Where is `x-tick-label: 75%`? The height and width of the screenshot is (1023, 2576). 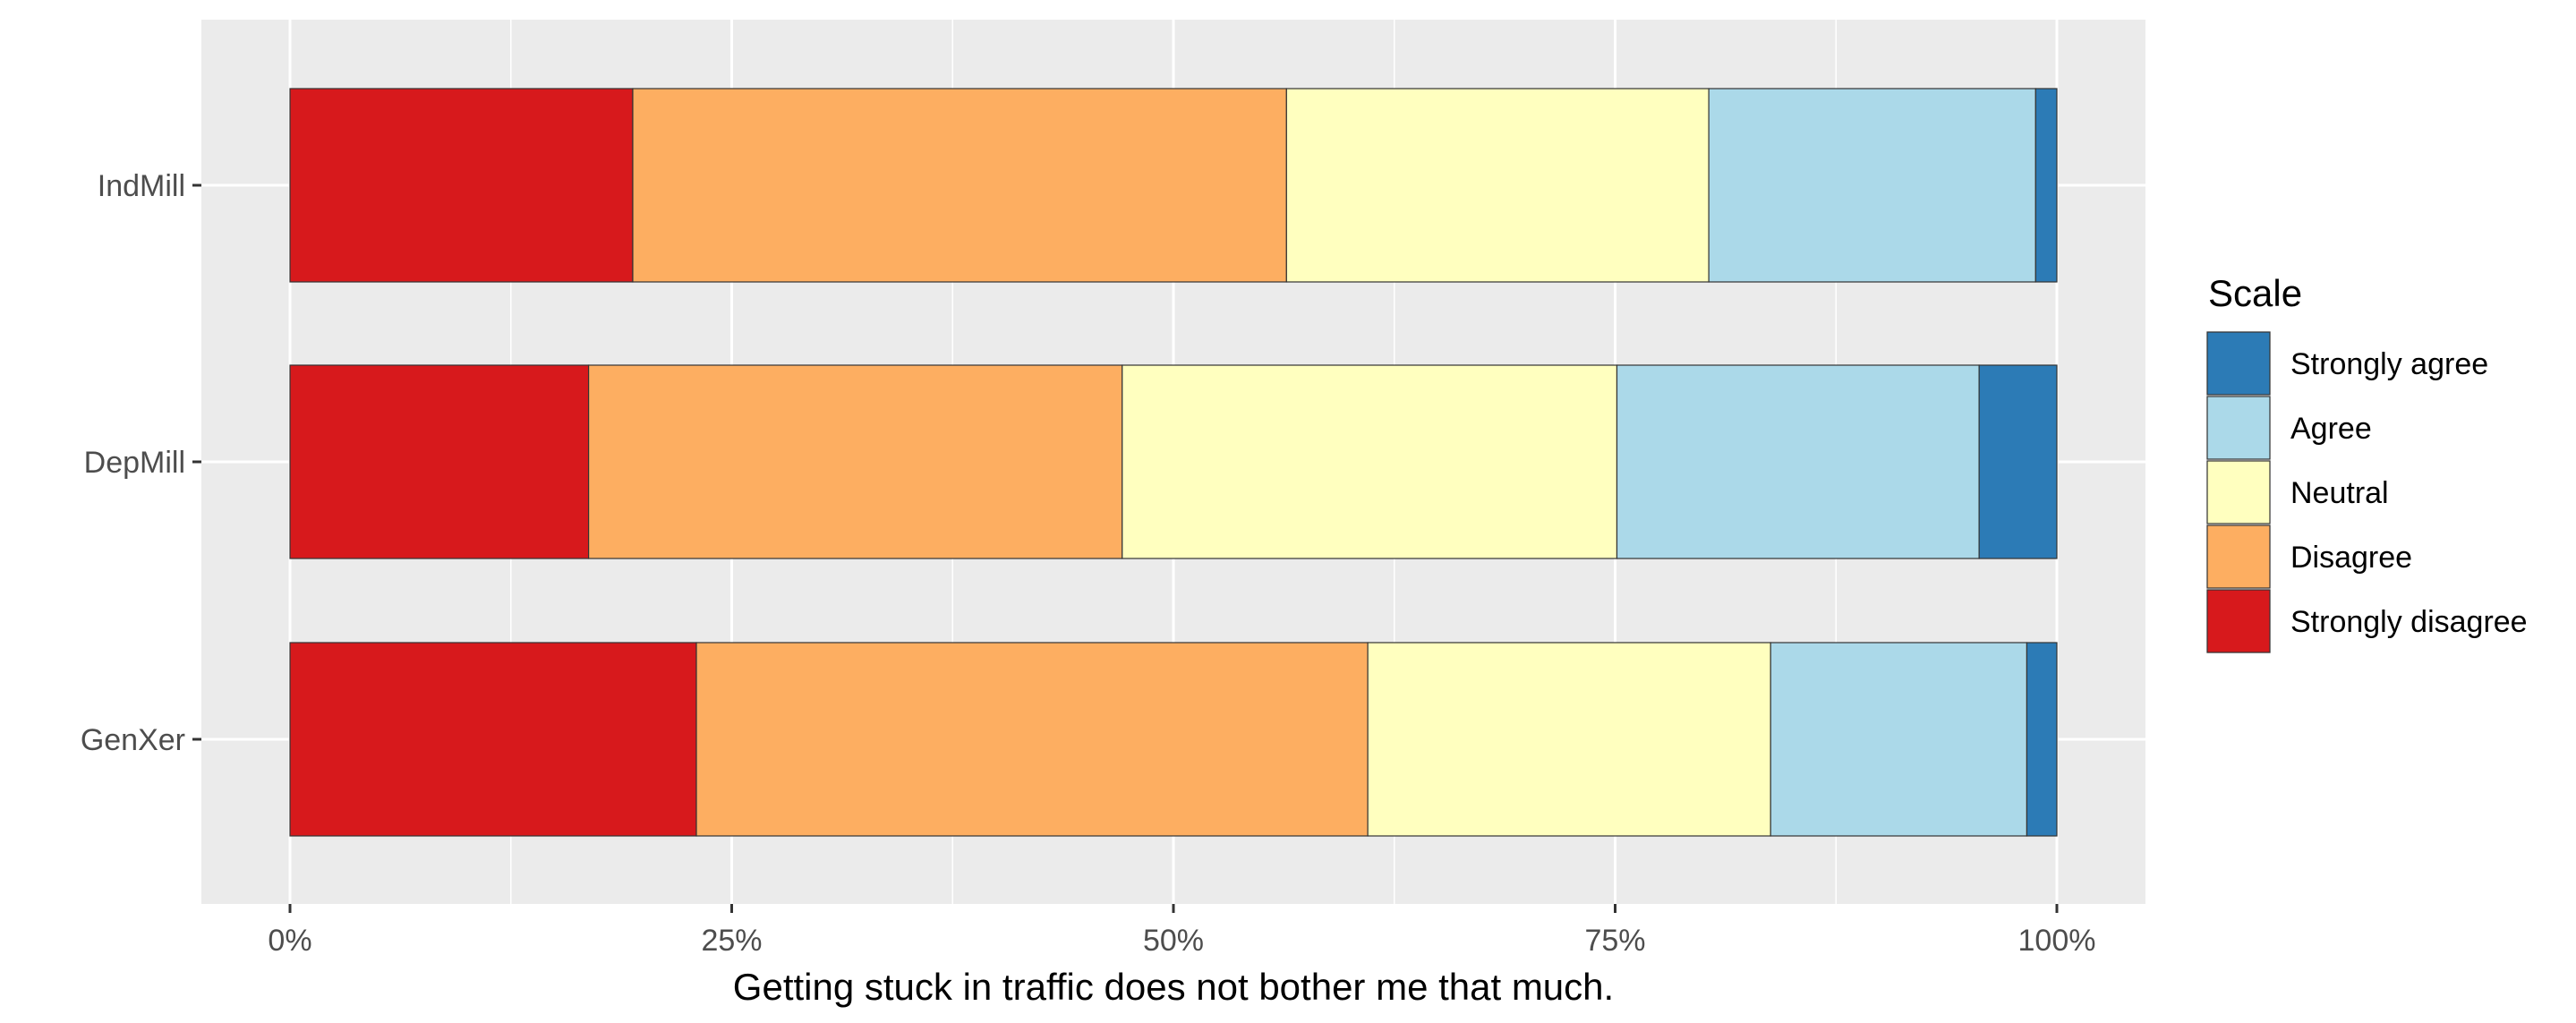
x-tick-label: 75% is located at coordinates (1614, 941).